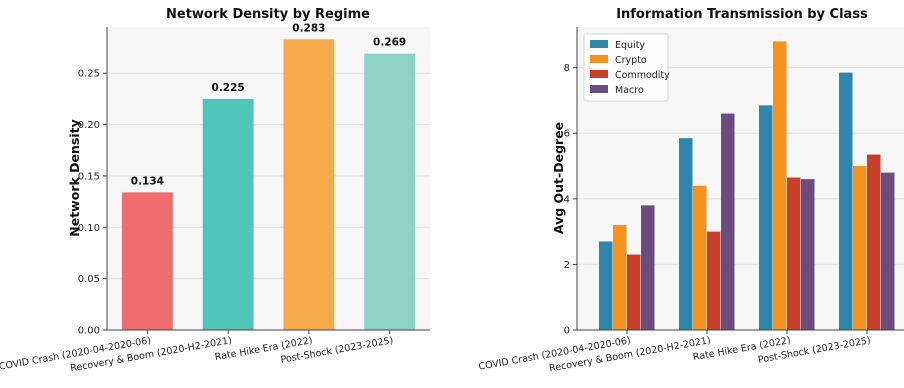 This screenshot has width=904, height=388. Describe the element at coordinates (92, 203) in the screenshot. I see `density-y-ticks: 0.00 0.05 0.10 0.15 0.20 0.25` at that location.